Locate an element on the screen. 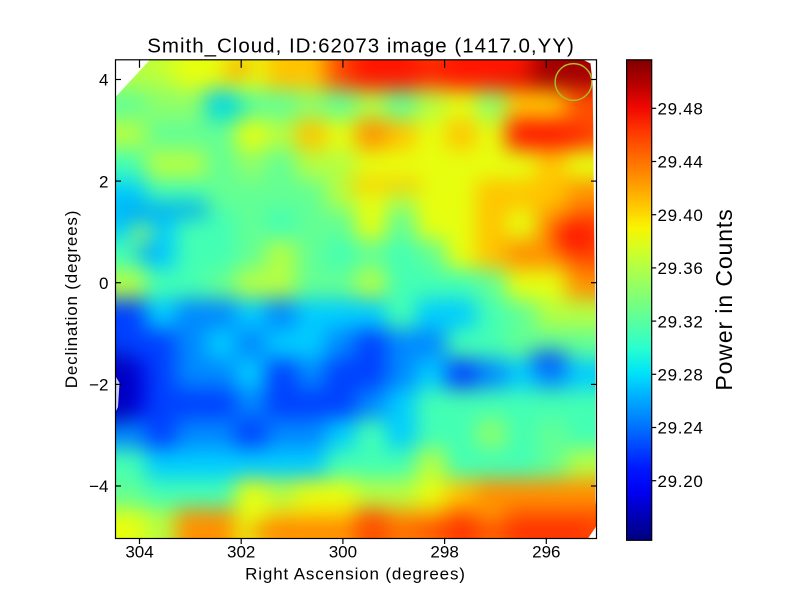 The width and height of the screenshot is (800, 600). svg-text: 29.44 is located at coordinates (681, 162).